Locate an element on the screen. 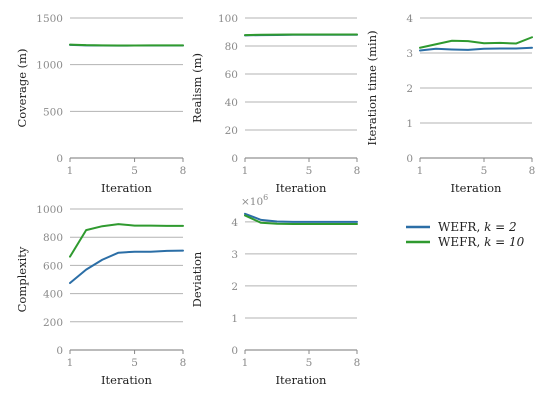 Image resolution: width=550 pixels, height=400 pixels. complexity-x-tick-label: 5 is located at coordinates (134, 363).